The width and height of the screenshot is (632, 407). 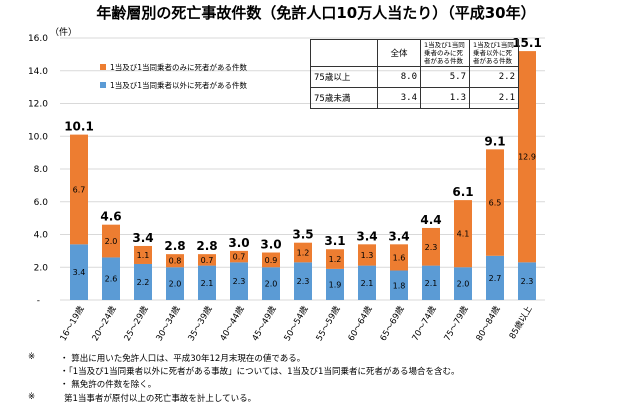 I want to click on table-cell: 75歳未満, so click(x=344, y=98).